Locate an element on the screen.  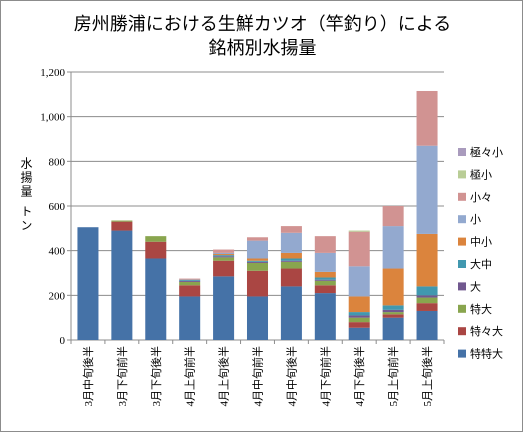
legend-label: 中小 is located at coordinates (481, 242).